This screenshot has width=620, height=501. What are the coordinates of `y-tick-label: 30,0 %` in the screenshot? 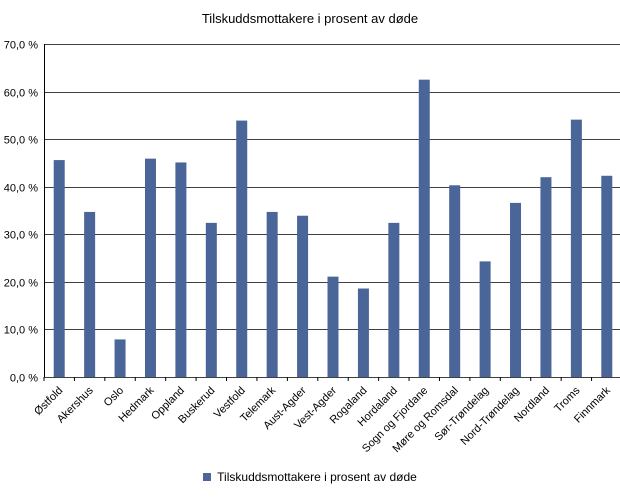 It's located at (21, 236).